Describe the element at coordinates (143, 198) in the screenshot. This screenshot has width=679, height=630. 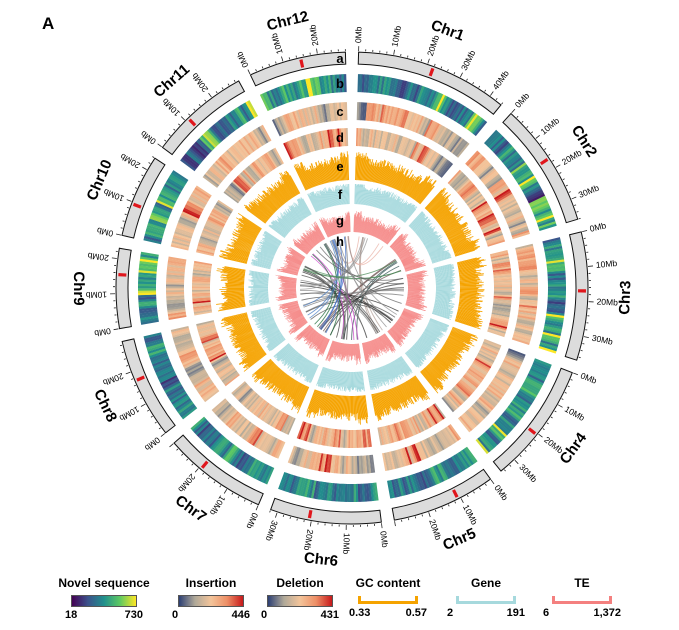
I see `ideogram-band` at that location.